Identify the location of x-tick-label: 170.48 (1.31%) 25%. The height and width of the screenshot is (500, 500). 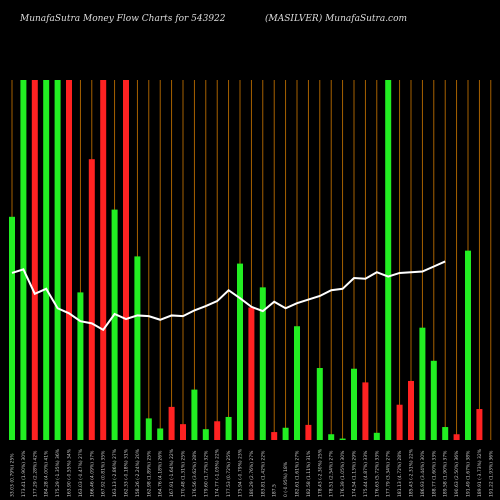
(184, 473).